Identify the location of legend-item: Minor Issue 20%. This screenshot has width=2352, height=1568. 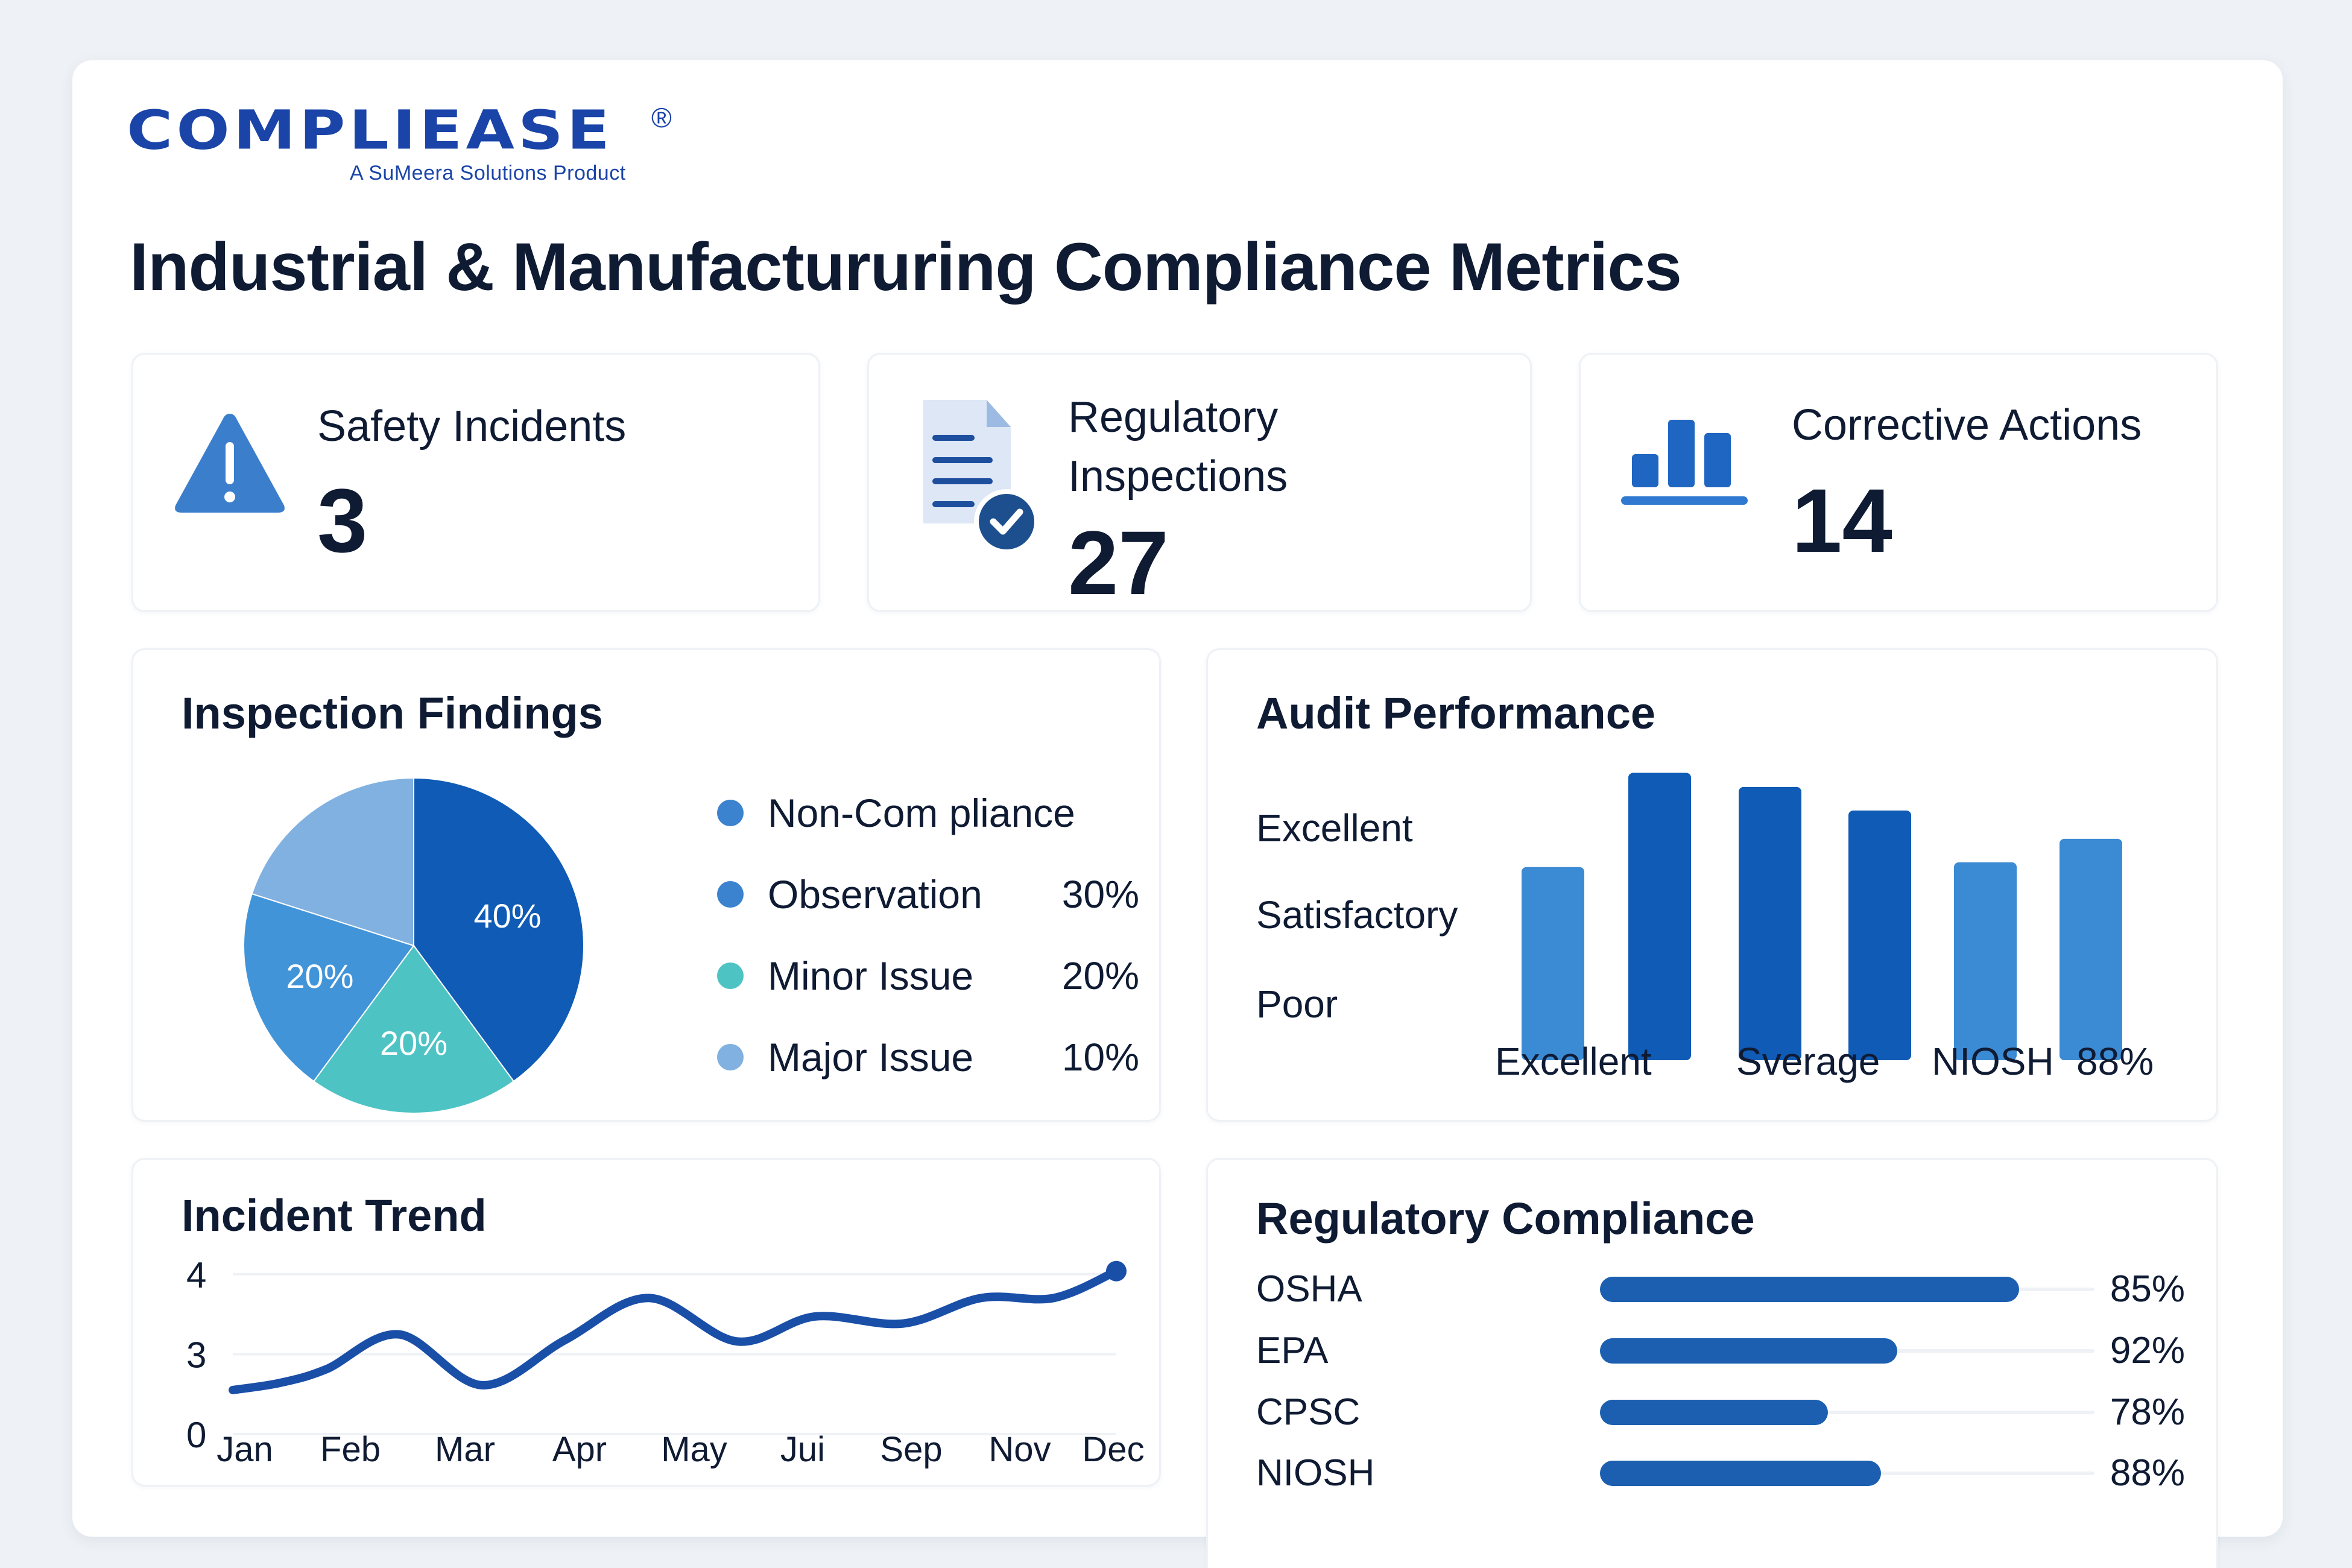
(928, 976).